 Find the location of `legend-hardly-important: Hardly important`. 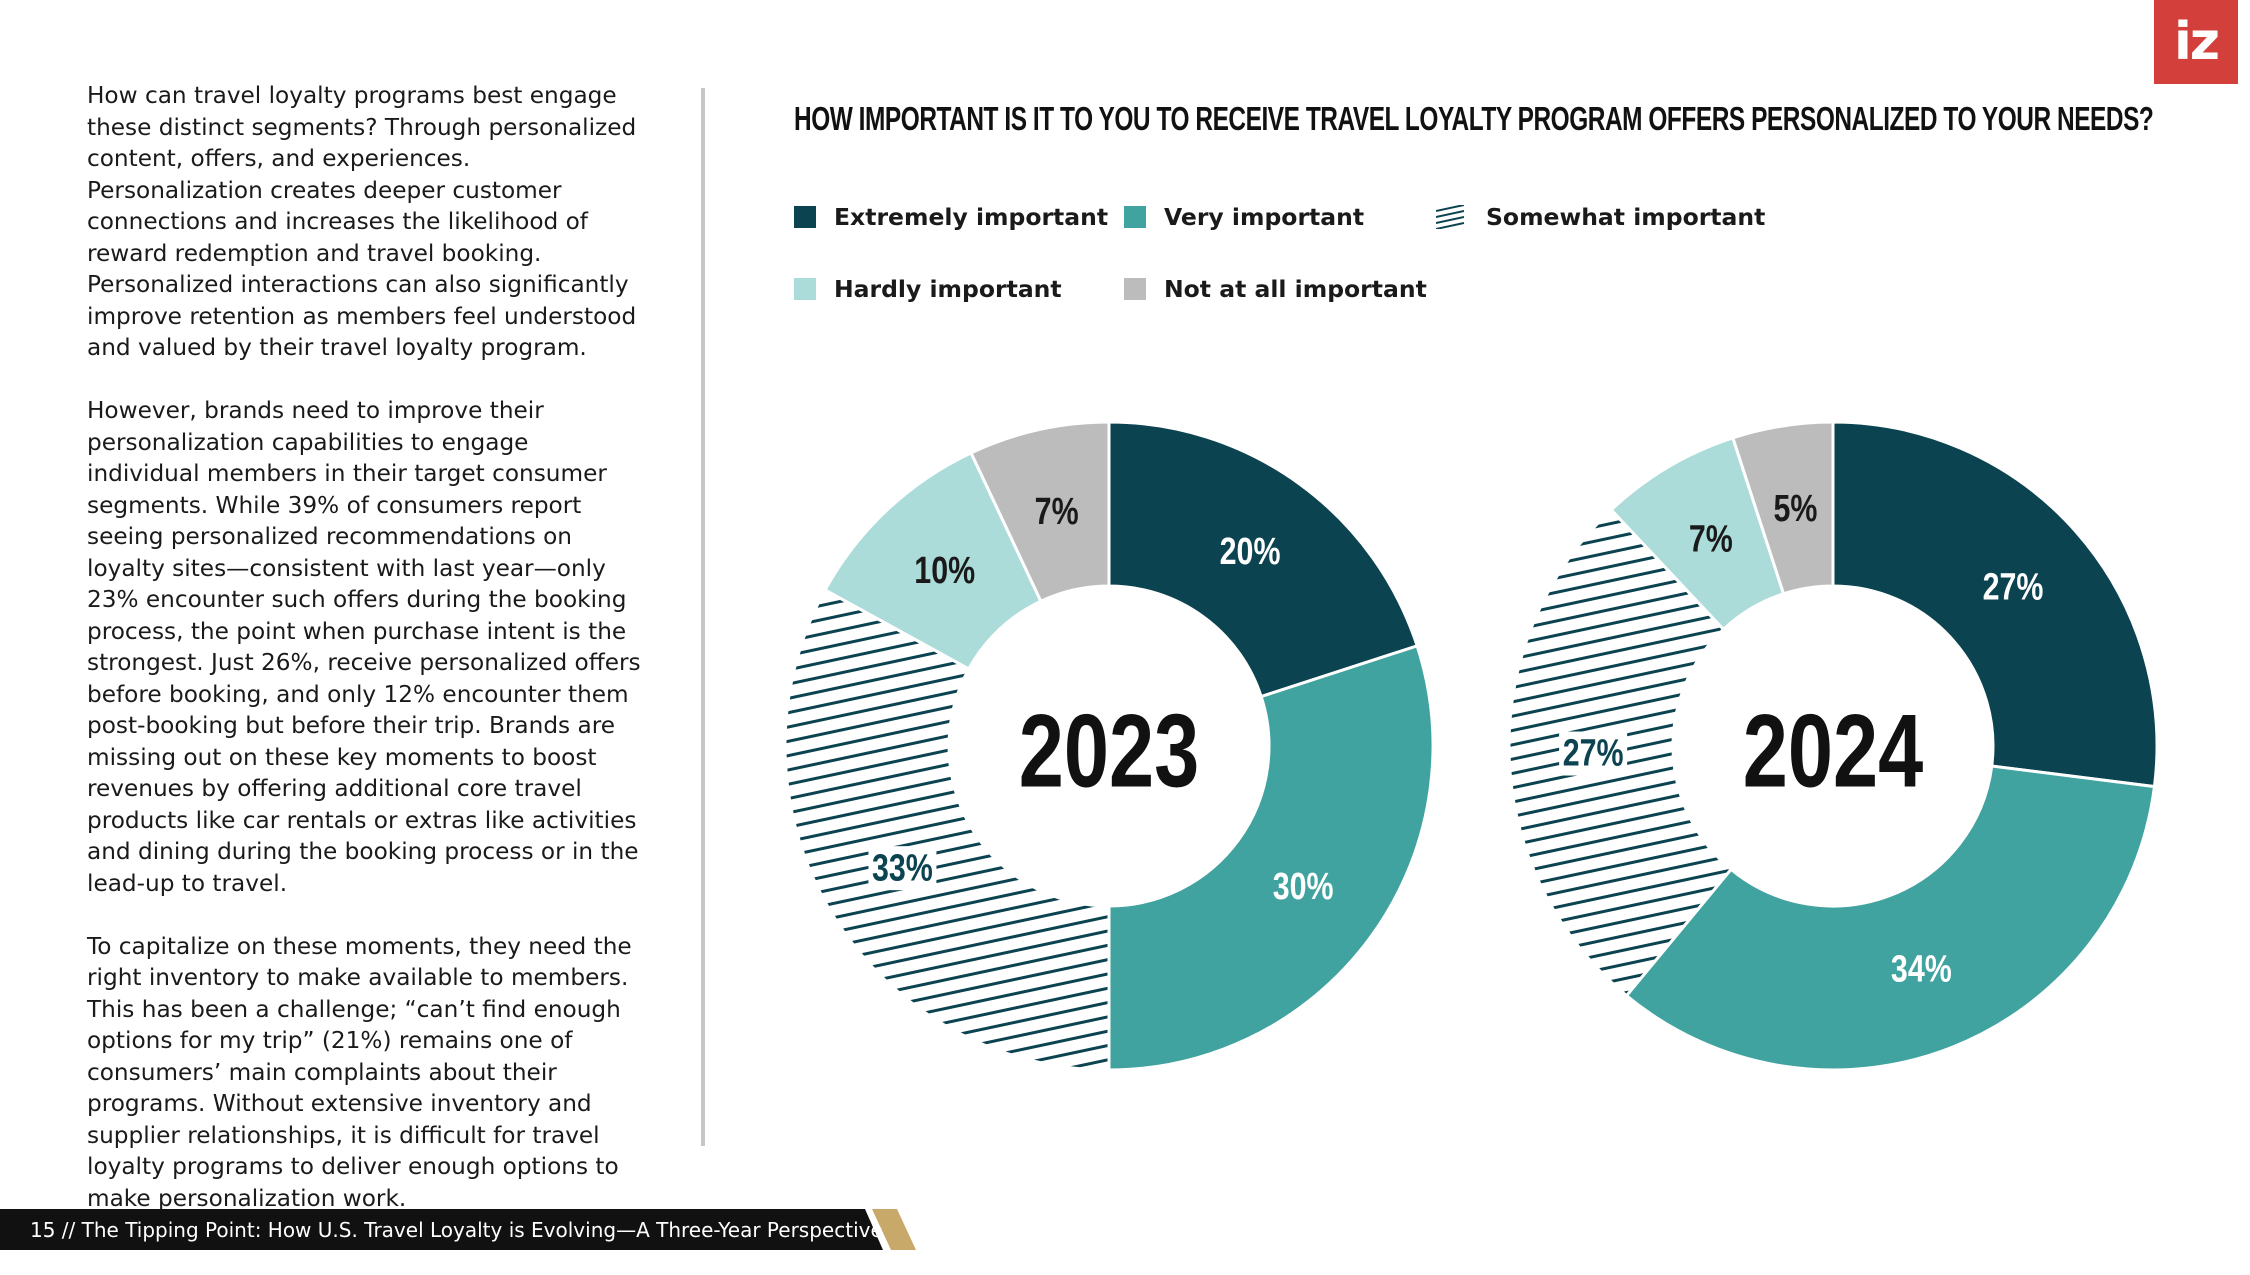

legend-hardly-important: Hardly important is located at coordinates (928, 289).